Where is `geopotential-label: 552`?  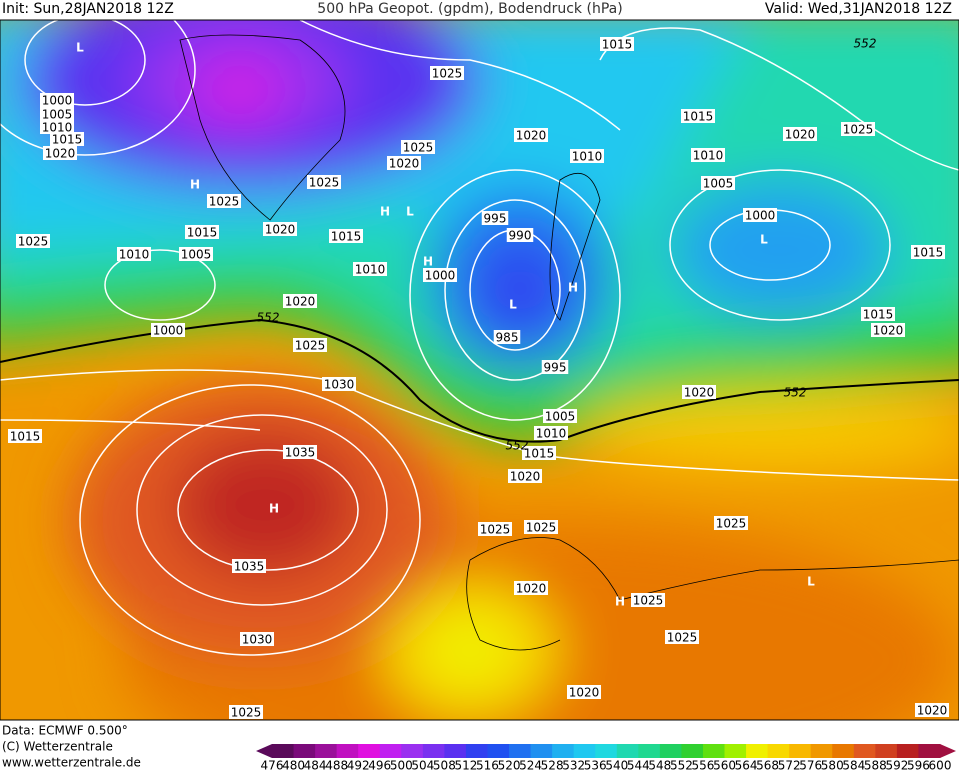
geopotential-label: 552 is located at coordinates (865, 44).